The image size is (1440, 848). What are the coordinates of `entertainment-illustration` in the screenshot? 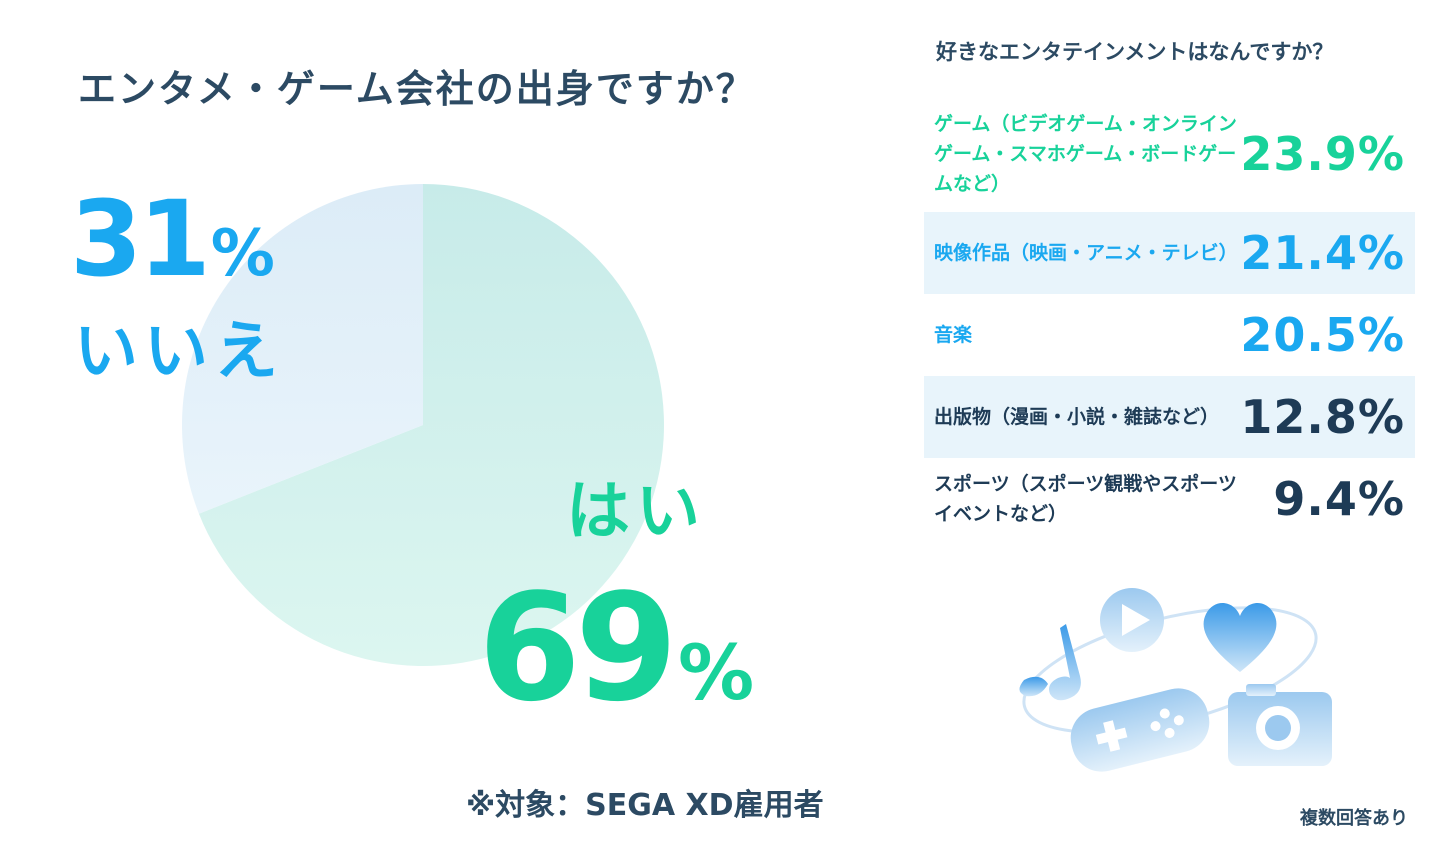 It's located at (1175, 680).